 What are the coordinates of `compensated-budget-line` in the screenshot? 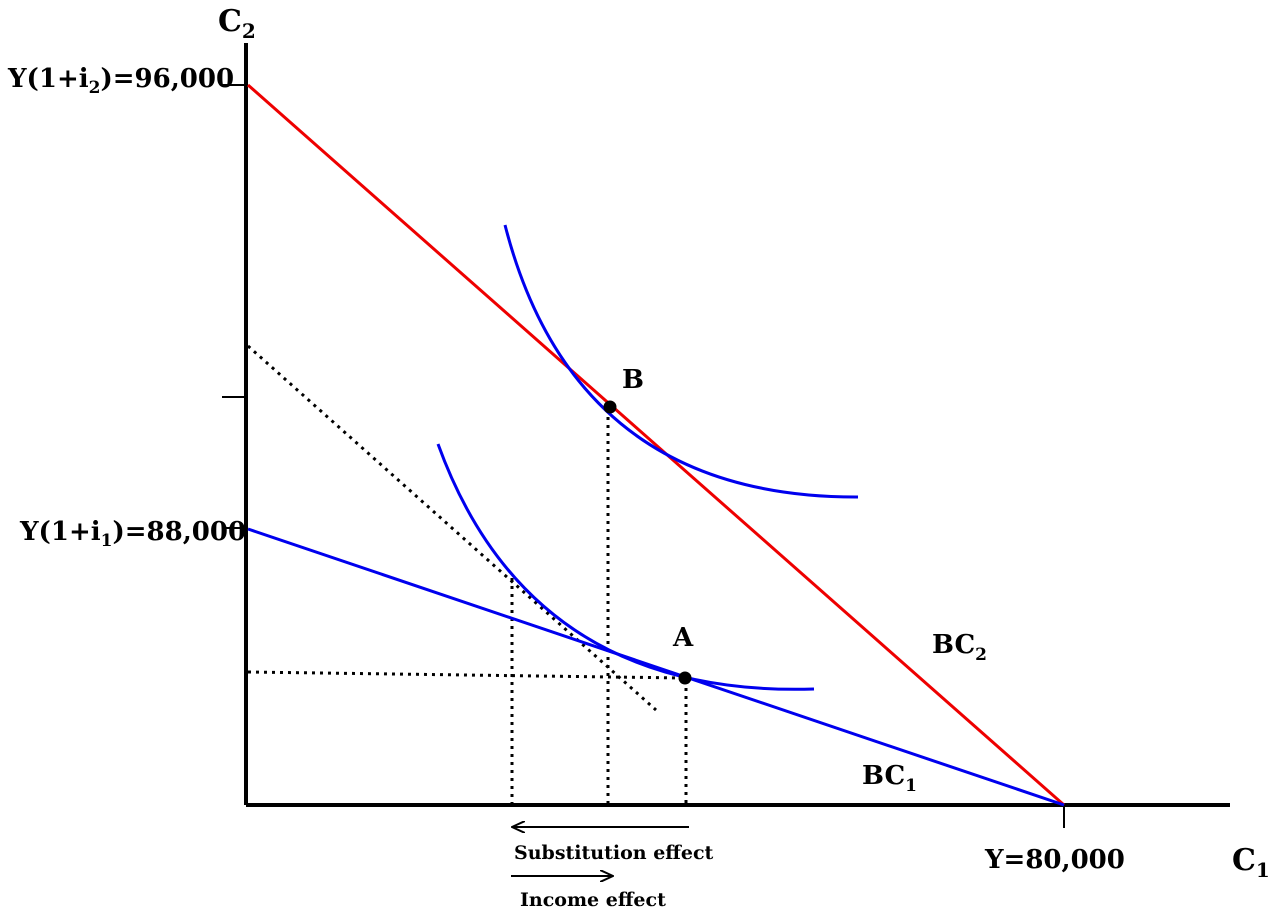 It's located at (452, 528).